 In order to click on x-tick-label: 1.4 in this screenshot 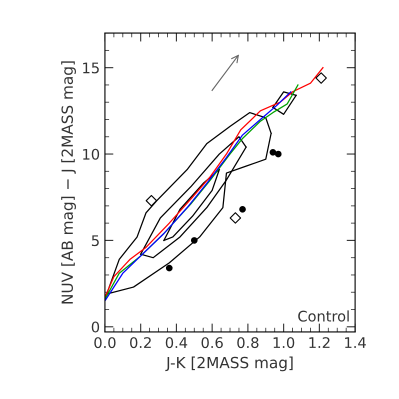, I will do `click(355, 342)`.